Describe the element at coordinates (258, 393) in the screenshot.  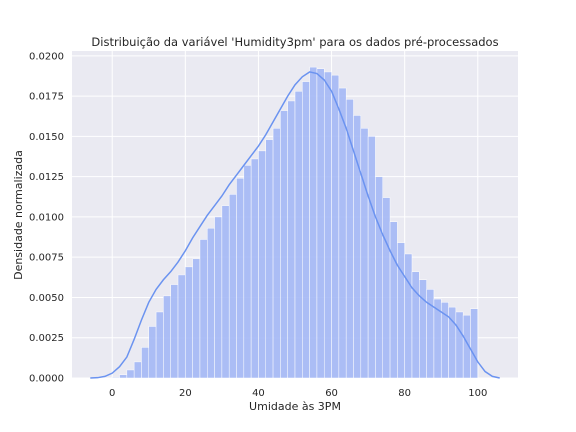
I see `x-tick-label: 40` at that location.